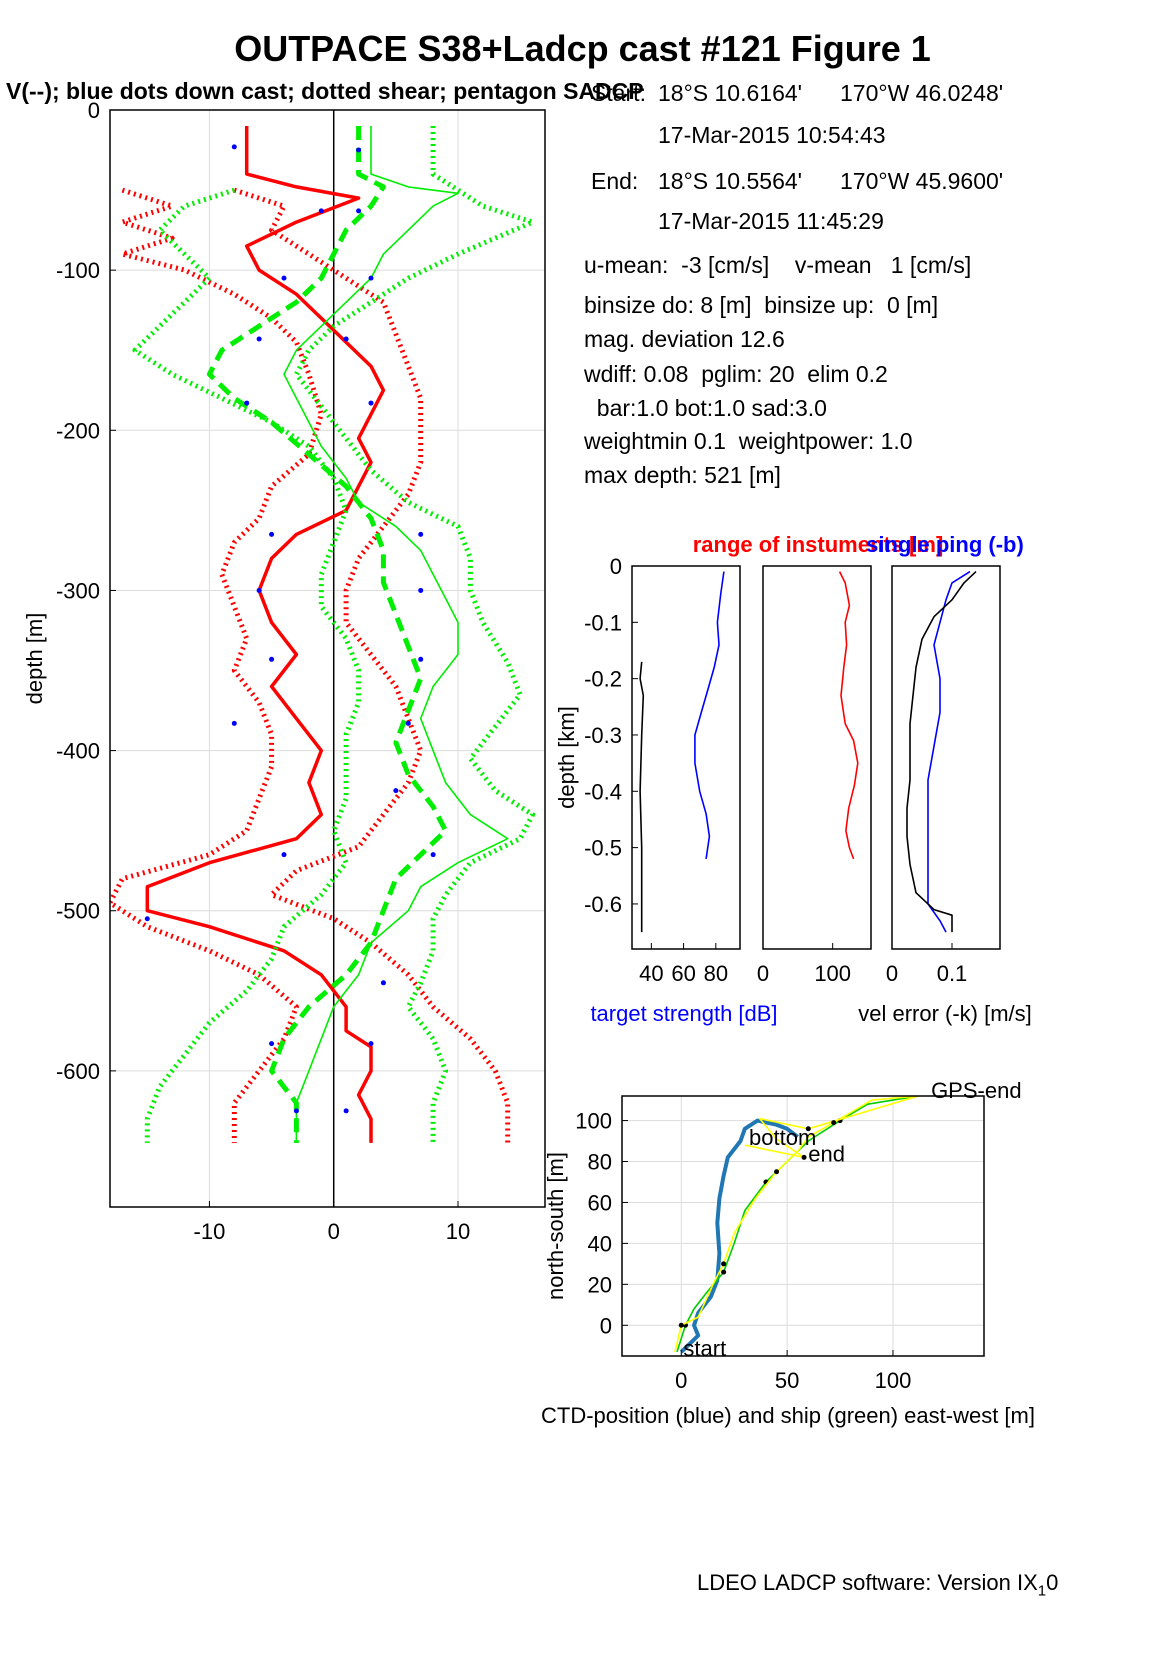  I want to click on target-strength-ytick-label: -0.6, so click(603, 904).